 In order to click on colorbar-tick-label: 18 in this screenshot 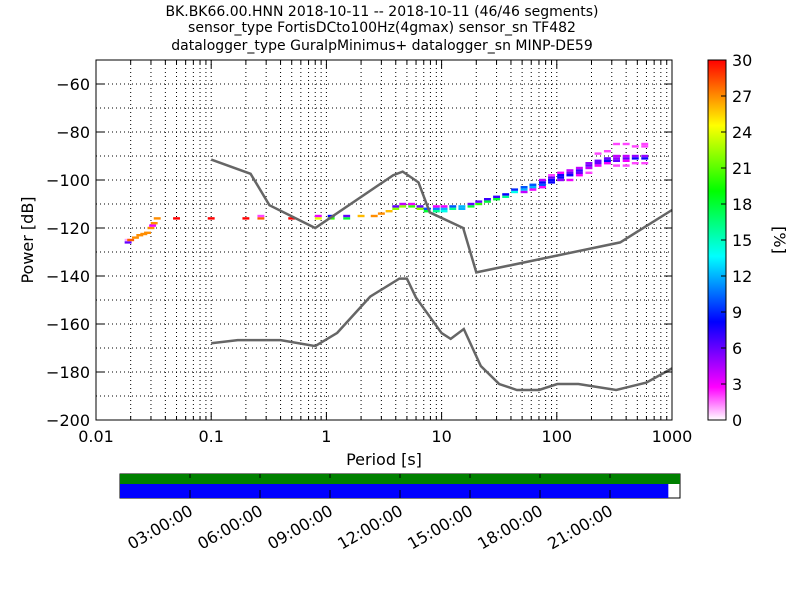, I will do `click(742, 204)`.